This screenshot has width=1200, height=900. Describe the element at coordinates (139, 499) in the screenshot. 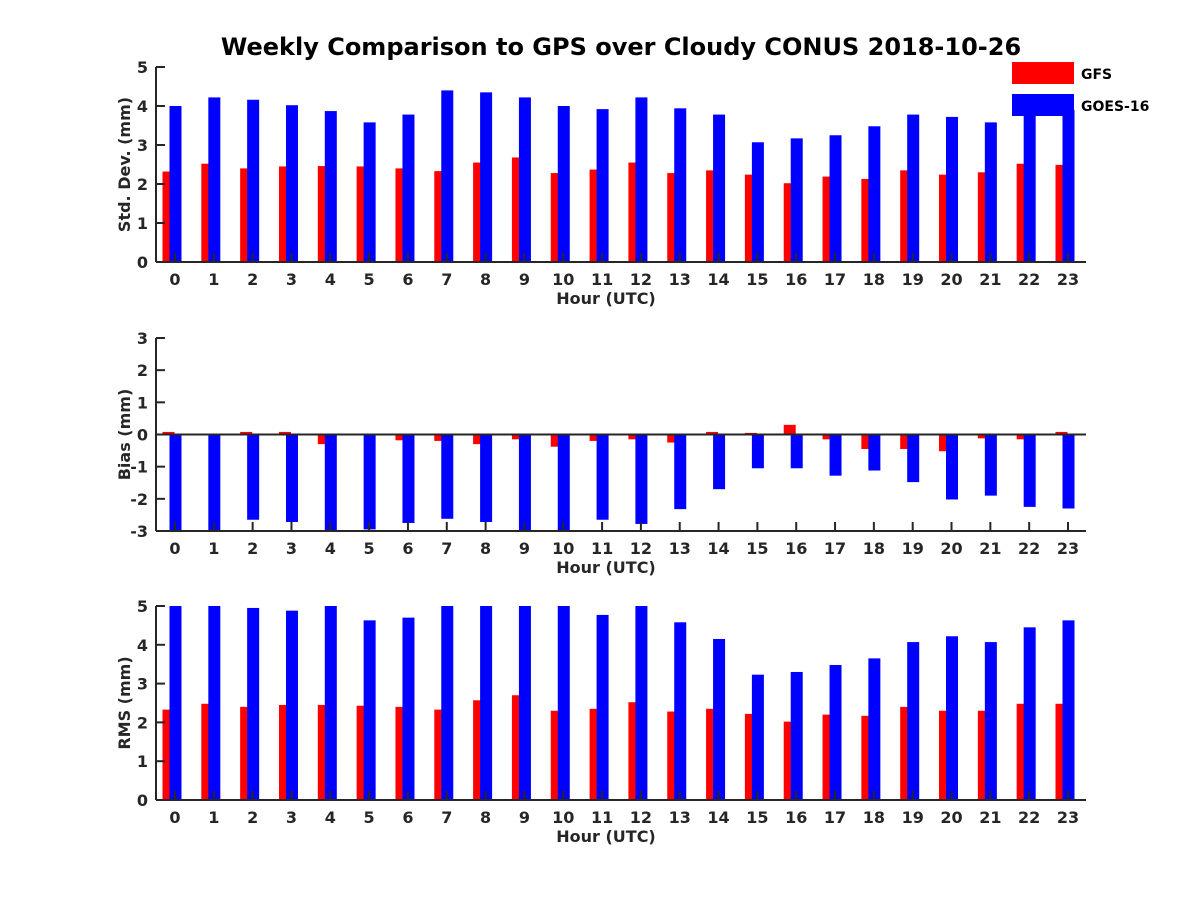

I see `y-tick-label-bias--2: -2` at that location.